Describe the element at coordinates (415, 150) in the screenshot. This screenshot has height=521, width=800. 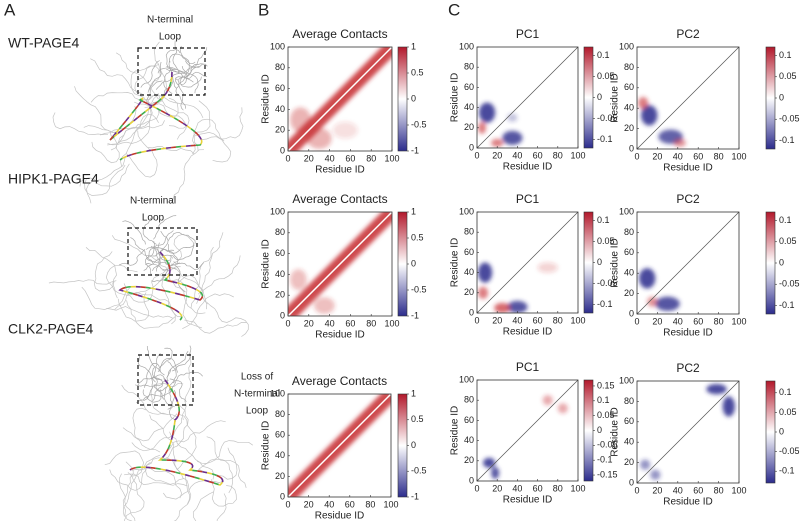
I see `colorbar-tick-label: -1` at that location.